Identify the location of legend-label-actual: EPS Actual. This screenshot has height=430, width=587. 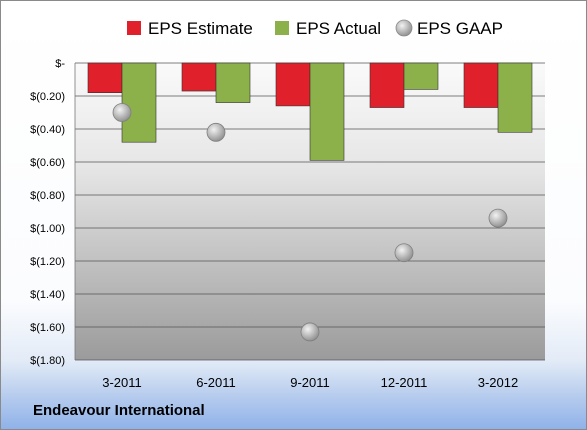
(338, 28).